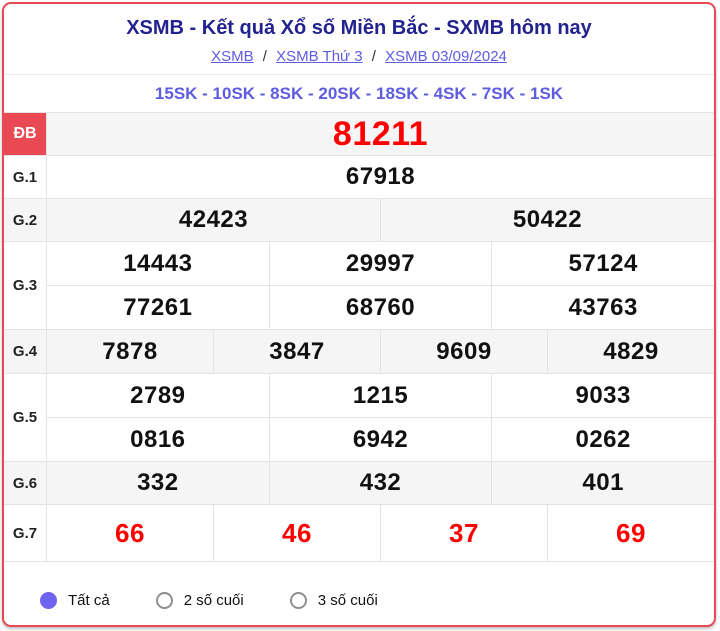 The width and height of the screenshot is (720, 631). Describe the element at coordinates (158, 263) in the screenshot. I see `prize-cell: 14443` at that location.